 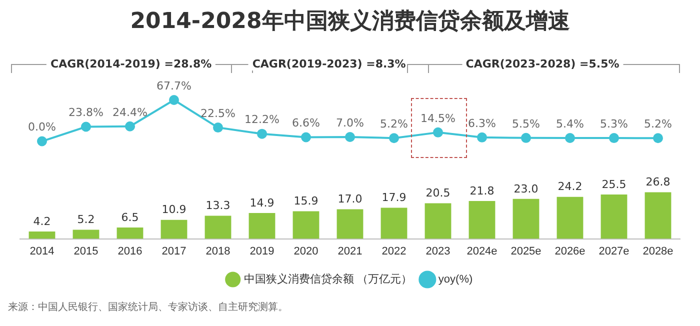 What do you see at coordinates (614, 251) in the screenshot?
I see `x-tick-label: 2027e` at bounding box center [614, 251].